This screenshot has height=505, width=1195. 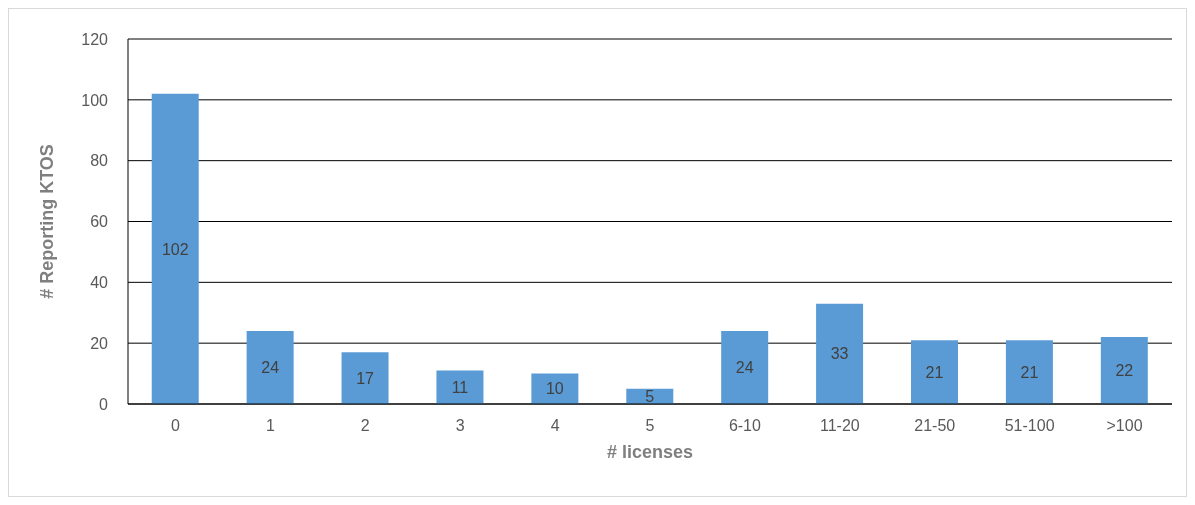 What do you see at coordinates (270, 426) in the screenshot?
I see `x-tick-label: 1` at bounding box center [270, 426].